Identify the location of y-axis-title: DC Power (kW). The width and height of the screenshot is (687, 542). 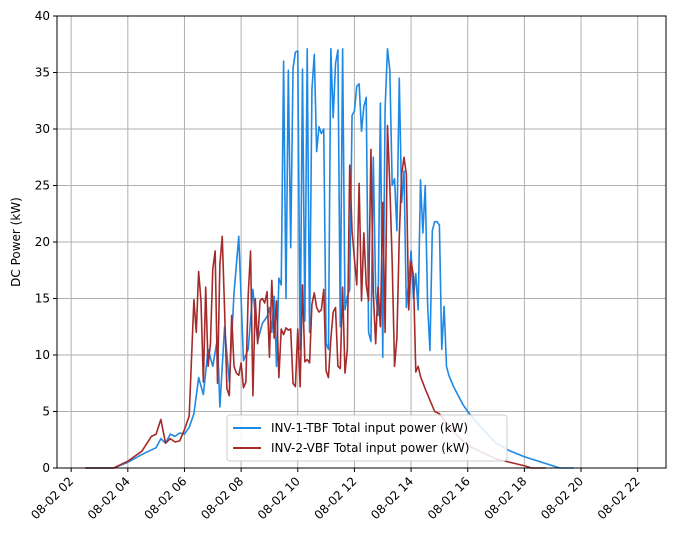
(16, 242).